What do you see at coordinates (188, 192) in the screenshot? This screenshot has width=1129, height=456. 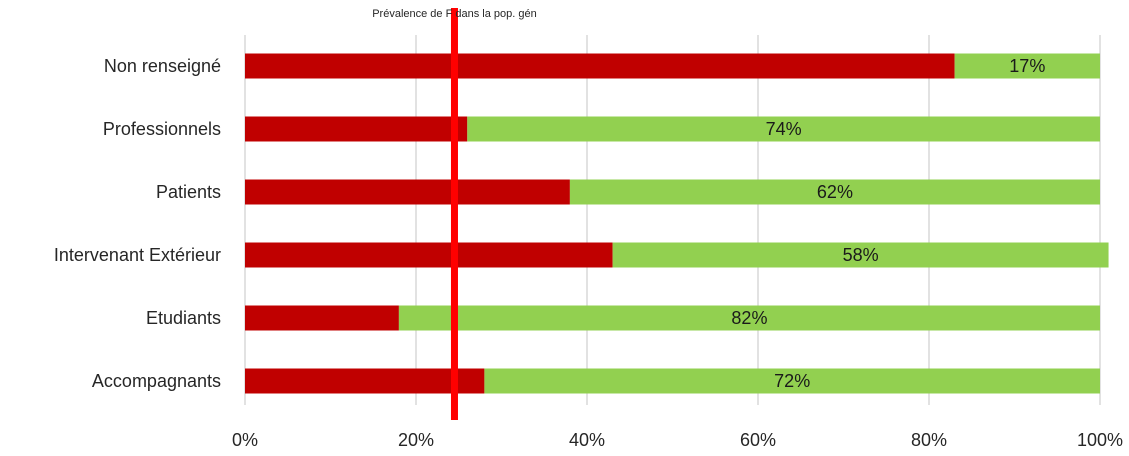 I see `category-label: Patients` at bounding box center [188, 192].